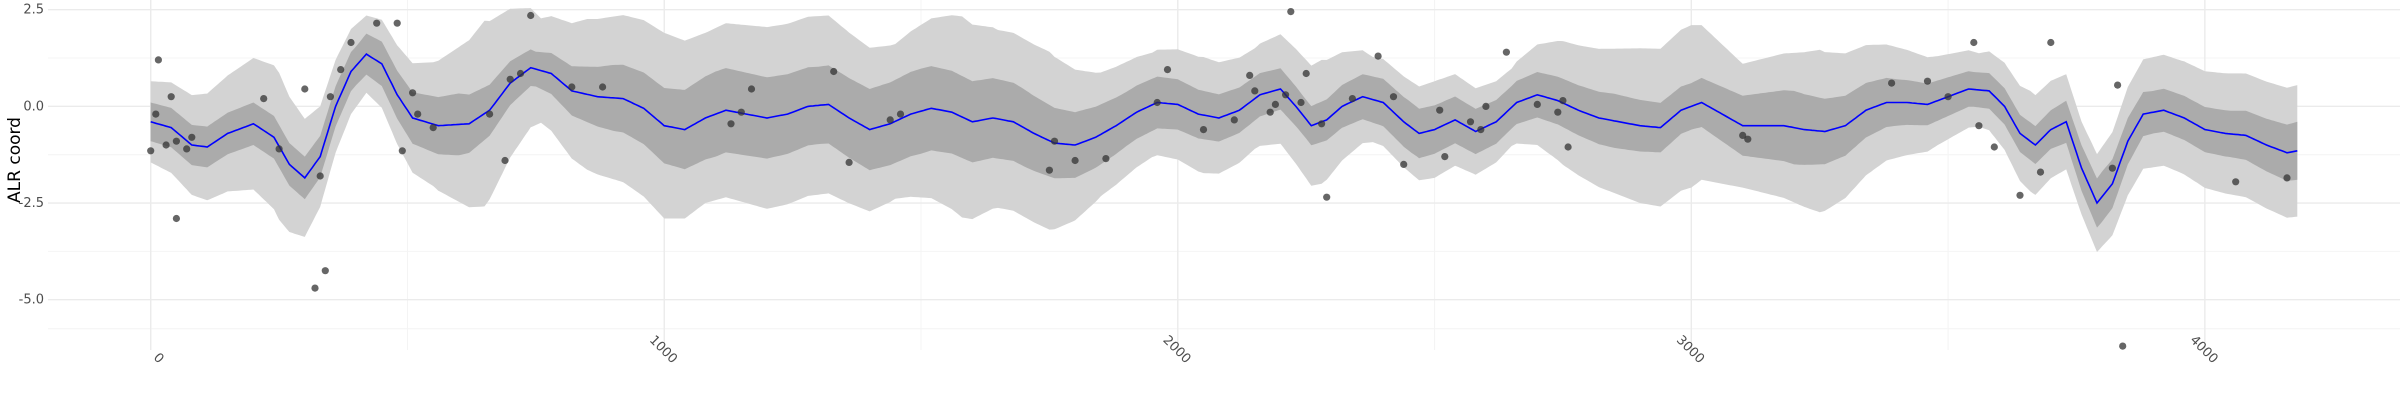  I want to click on y-tick-label: -5.0, so click(31, 300).